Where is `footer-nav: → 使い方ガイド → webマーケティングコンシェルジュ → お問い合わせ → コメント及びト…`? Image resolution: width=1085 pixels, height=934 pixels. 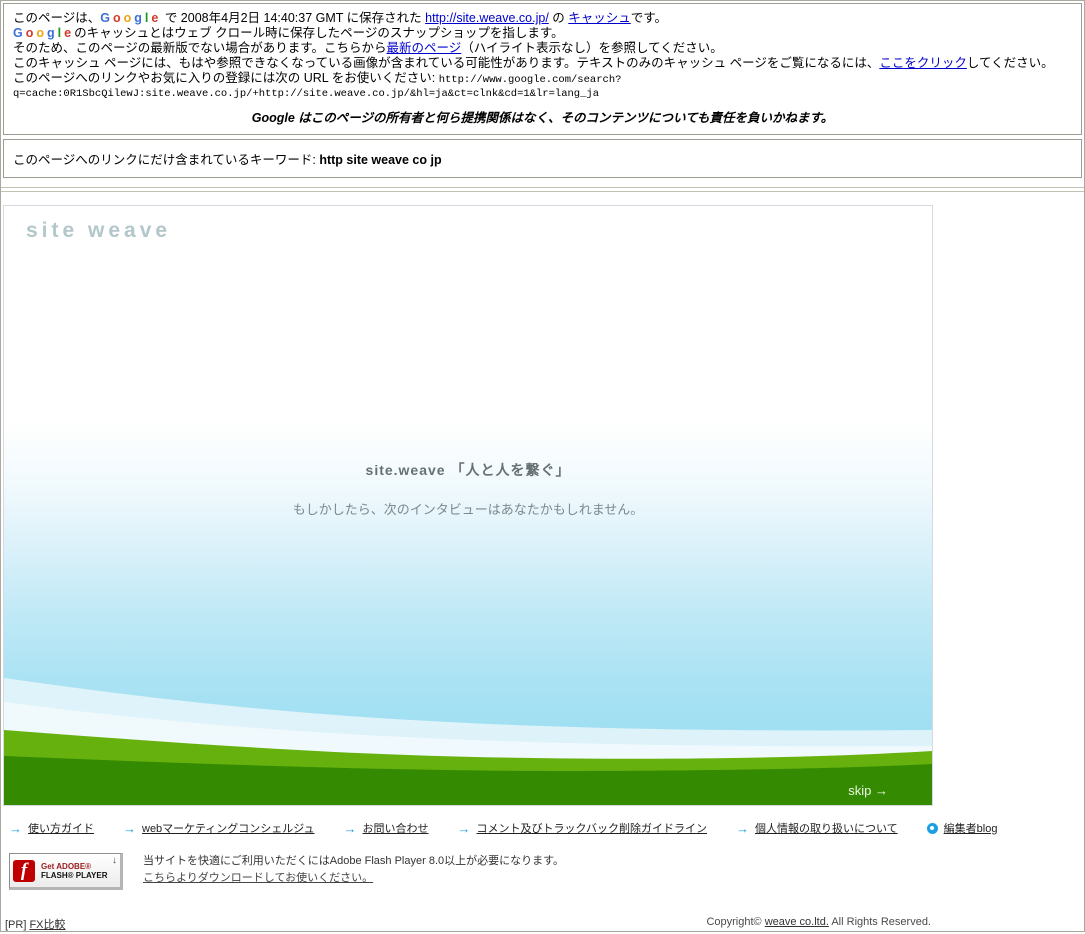
footer-nav: → 使い方ガイド → webマーケティングコンシェルジュ → お問い合わせ → コメント及びト… is located at coordinates (546, 828).